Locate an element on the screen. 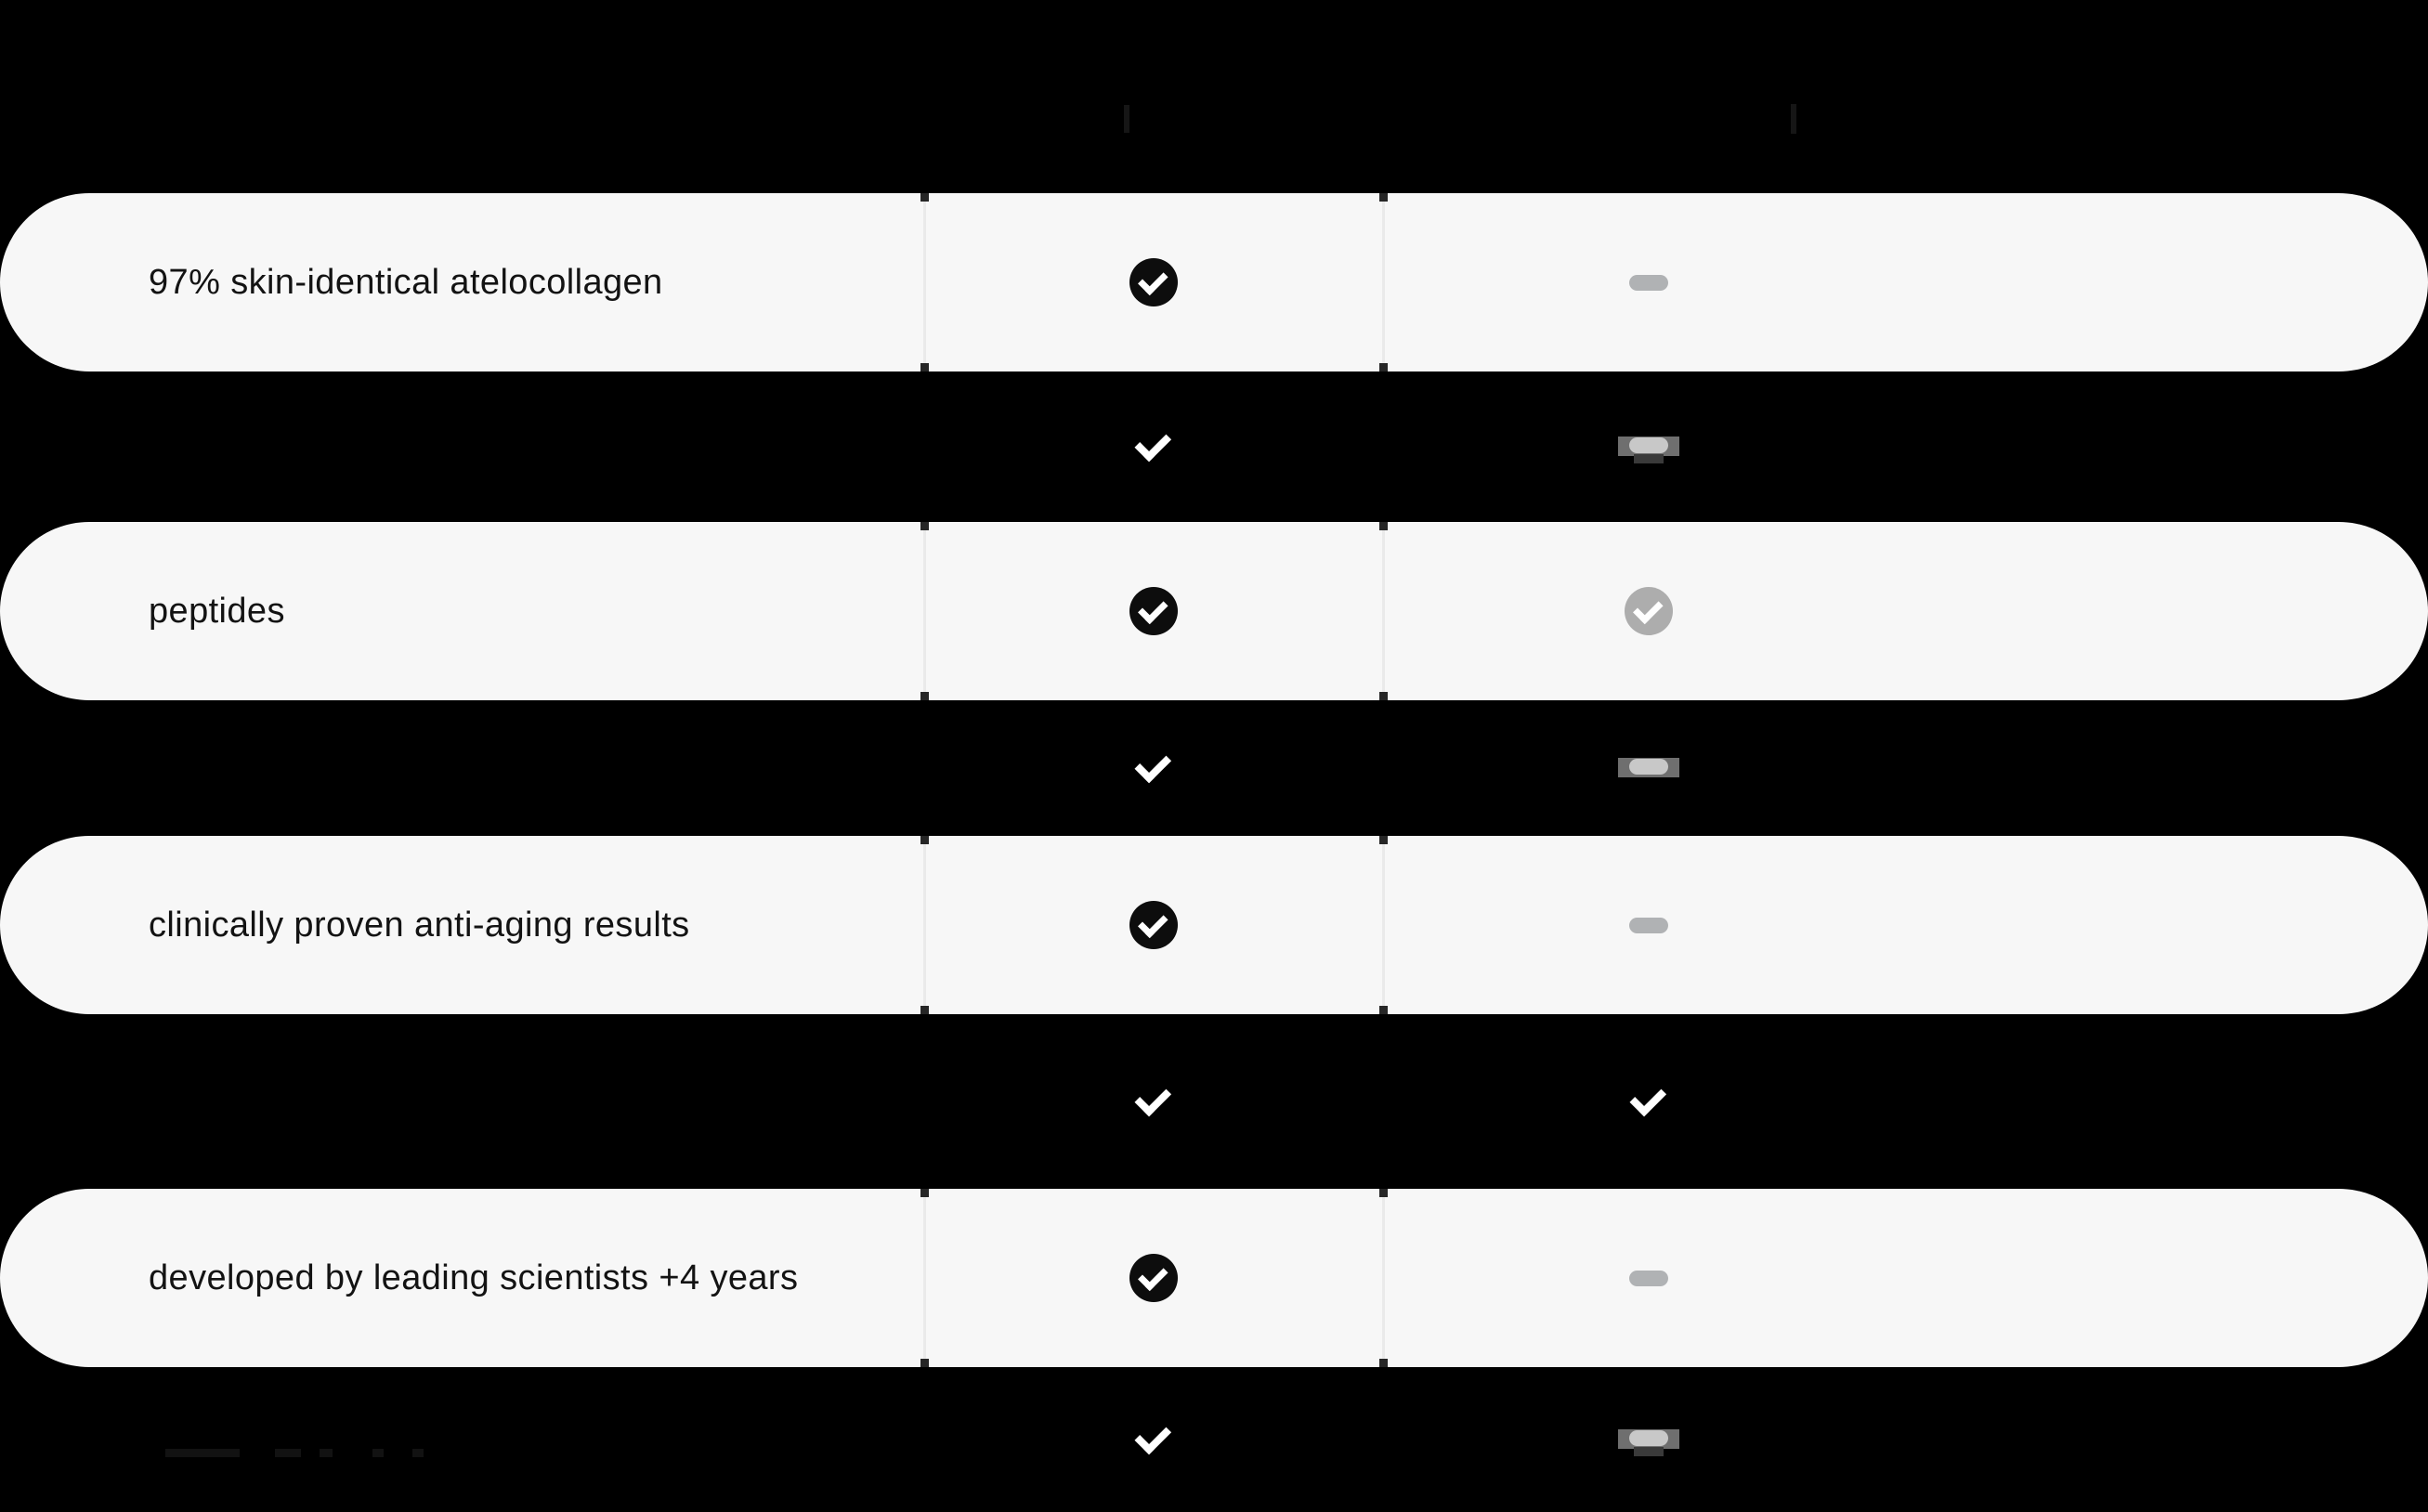  table-row: developed by leading scientists +4 years is located at coordinates (1214, 1278).